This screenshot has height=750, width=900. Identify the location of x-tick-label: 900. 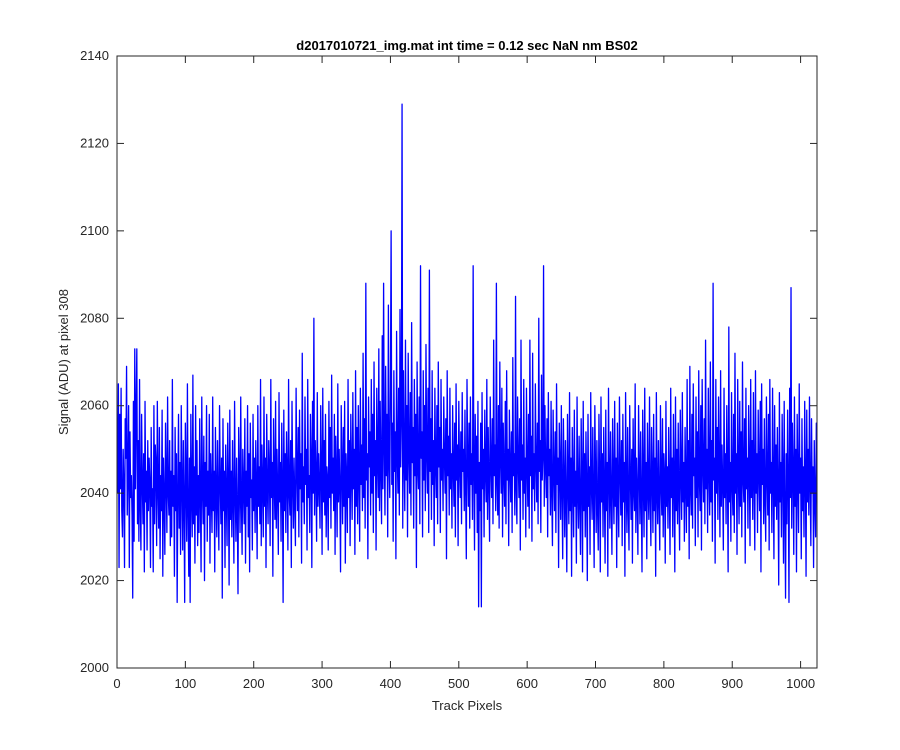
(732, 683).